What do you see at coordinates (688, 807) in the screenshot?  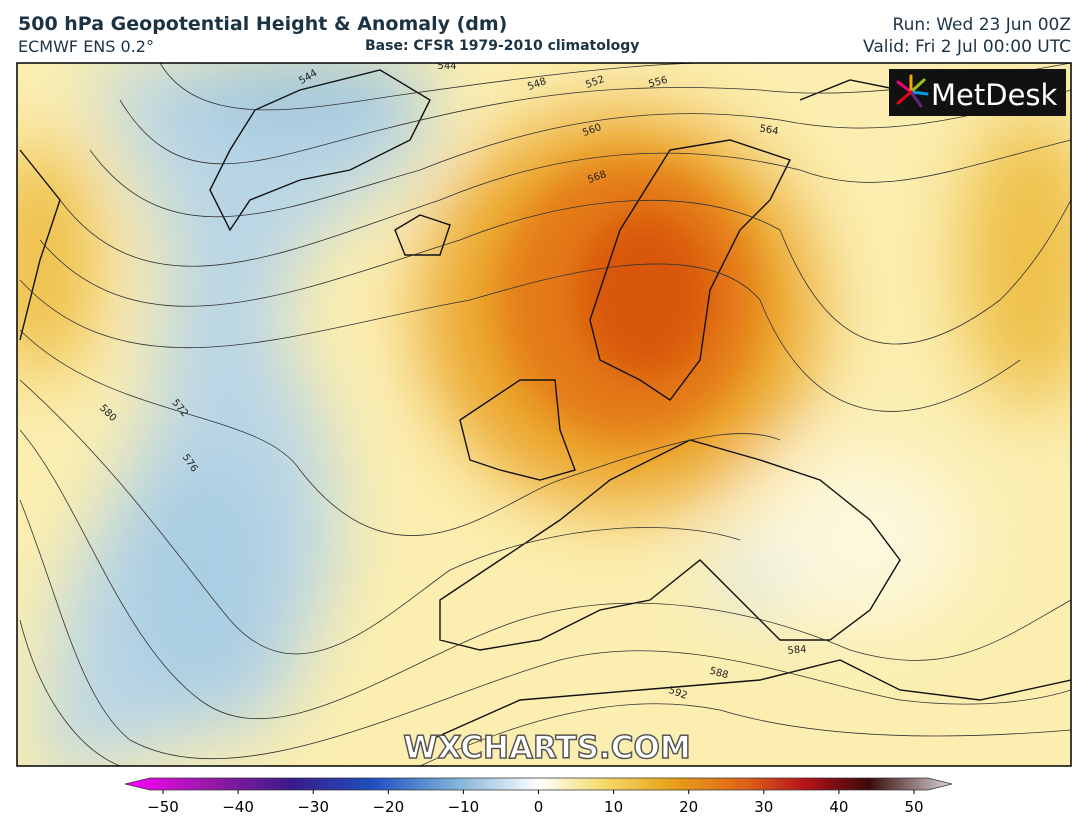 I see `colorbar-tick-label: 20` at bounding box center [688, 807].